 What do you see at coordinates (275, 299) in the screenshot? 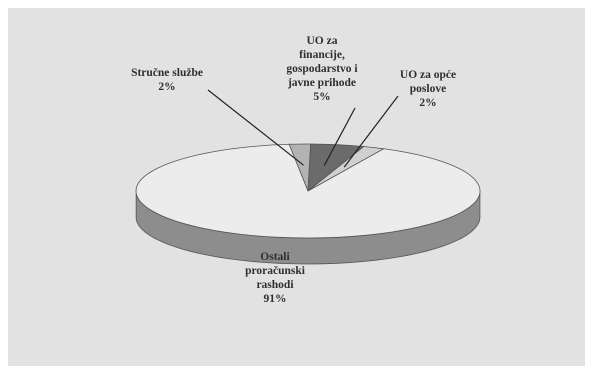
I see `data-label-3-line-3: 91%` at bounding box center [275, 299].